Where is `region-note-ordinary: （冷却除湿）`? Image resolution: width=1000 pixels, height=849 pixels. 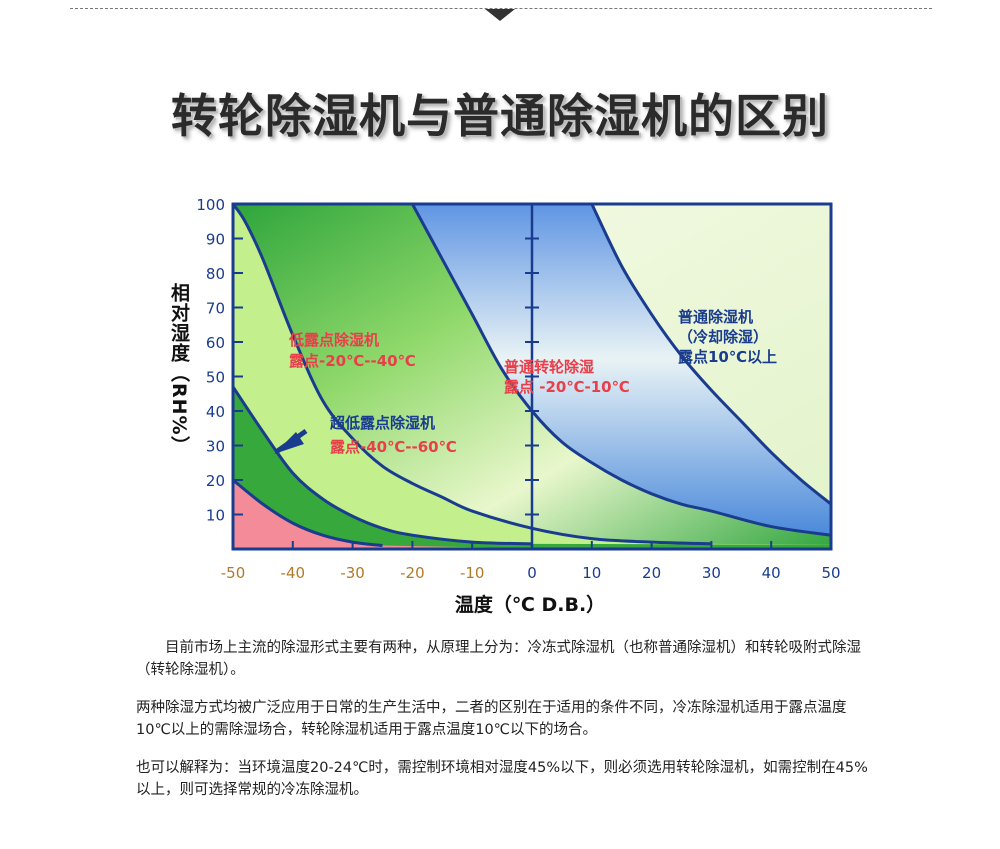
region-note-ordinary: （冷却除湿） is located at coordinates (723, 337).